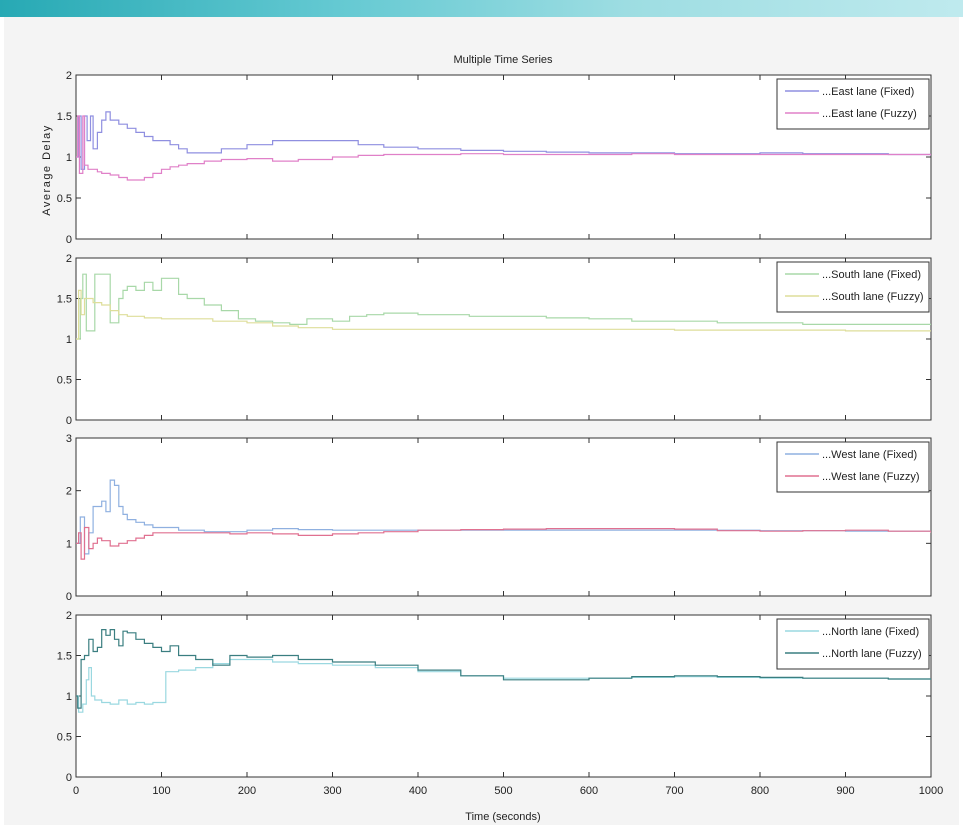  I want to click on legend-label: ...North lane (Fixed), so click(870, 632).